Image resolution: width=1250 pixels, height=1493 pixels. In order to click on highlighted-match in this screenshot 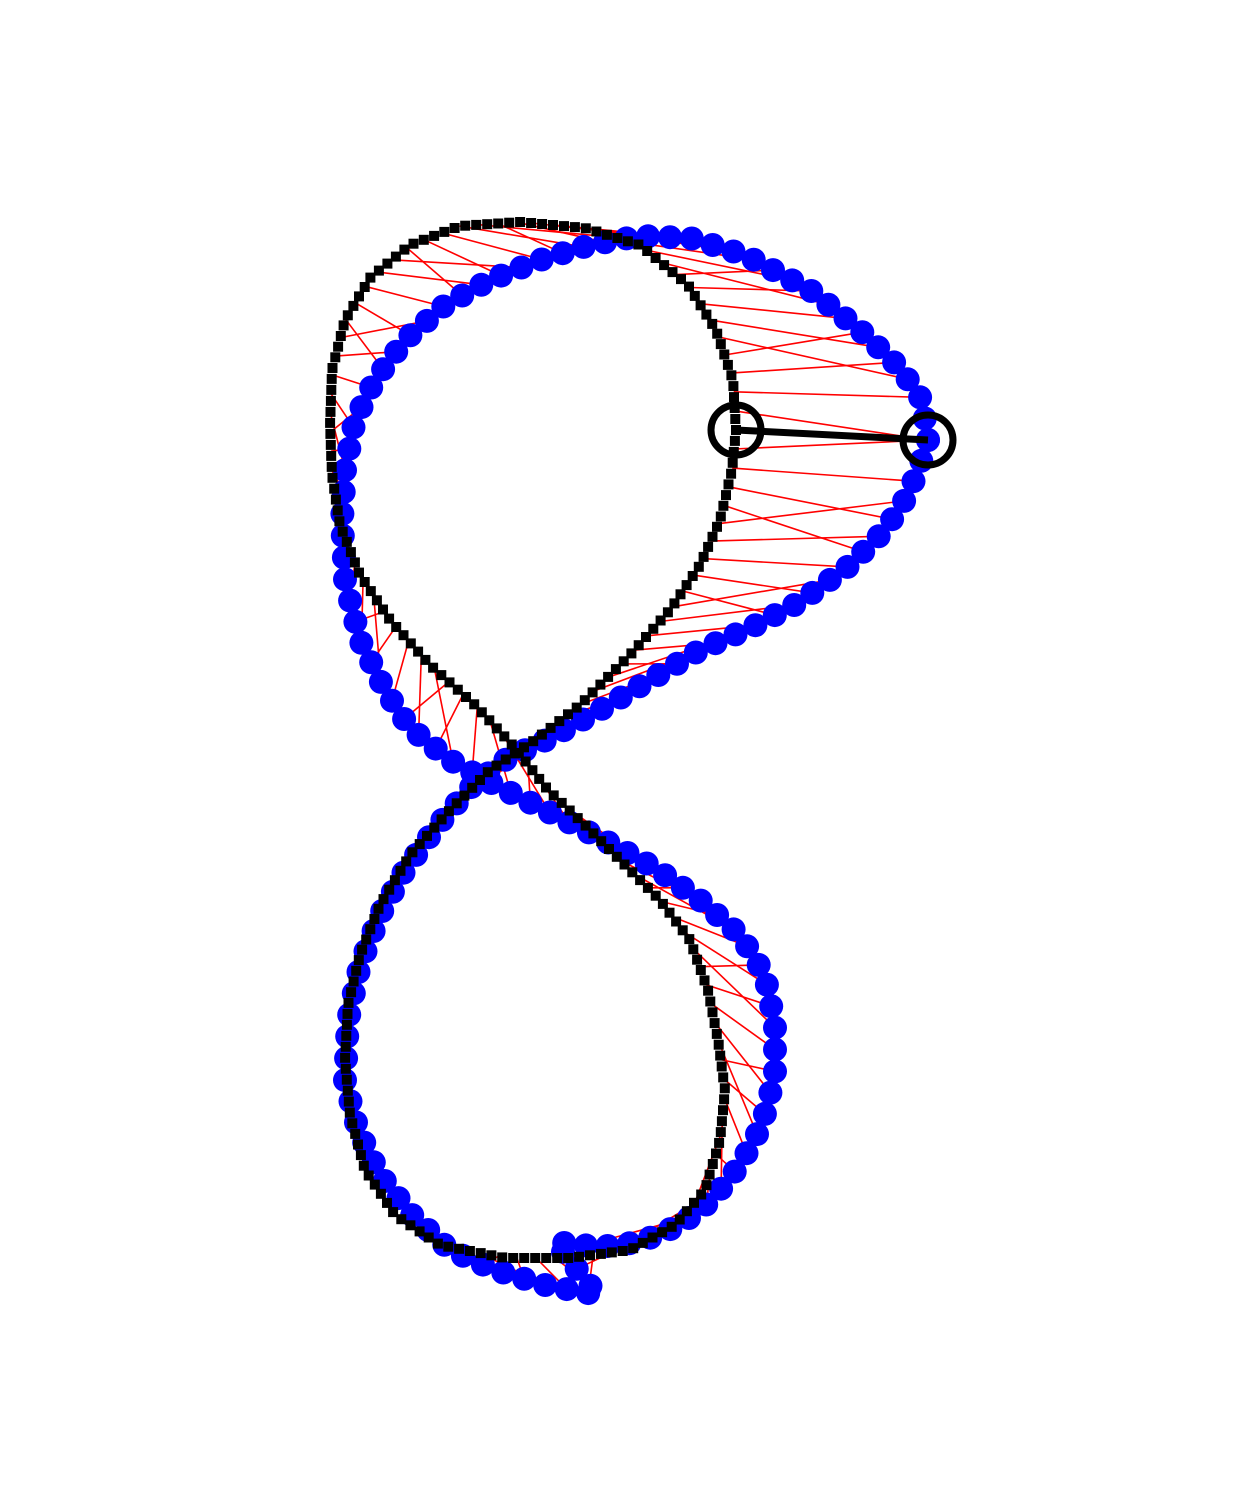, I will do `click(832, 435)`.